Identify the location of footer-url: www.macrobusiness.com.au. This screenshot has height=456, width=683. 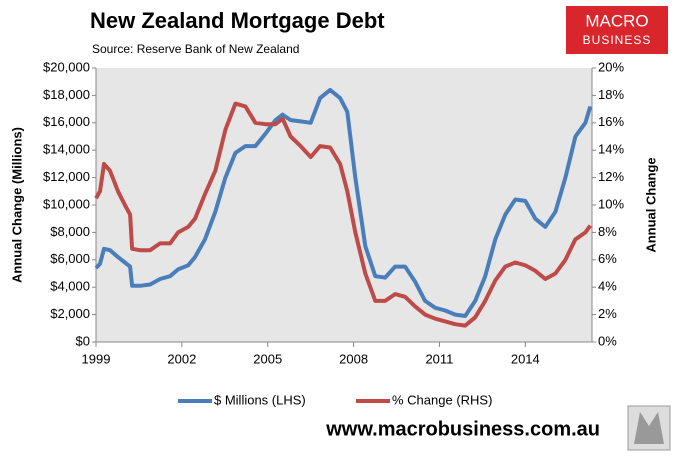
(462, 429).